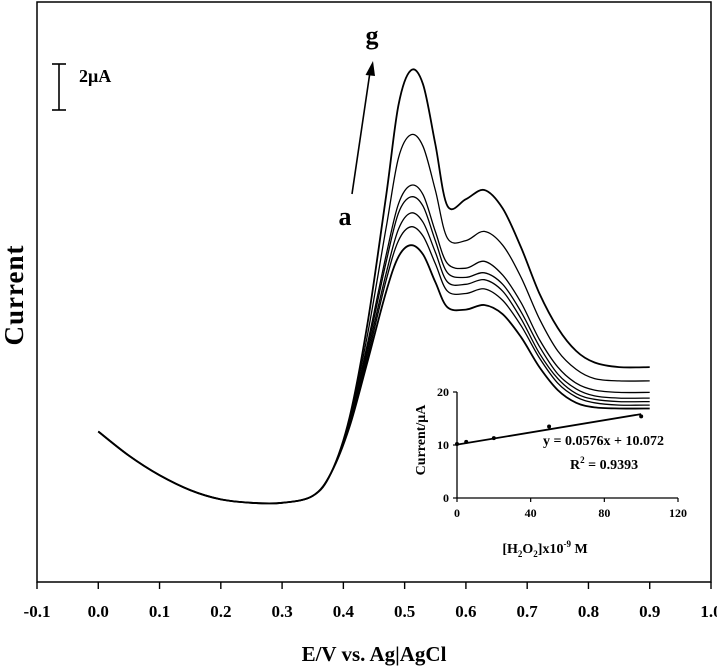  Describe the element at coordinates (363, 128) in the screenshot. I see `arrow-a-to-g` at that location.